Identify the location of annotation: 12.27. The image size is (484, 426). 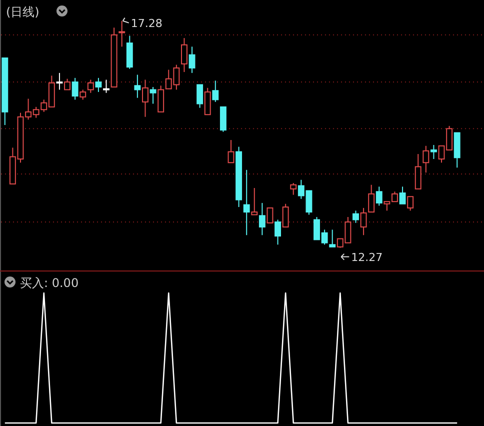
(367, 257).